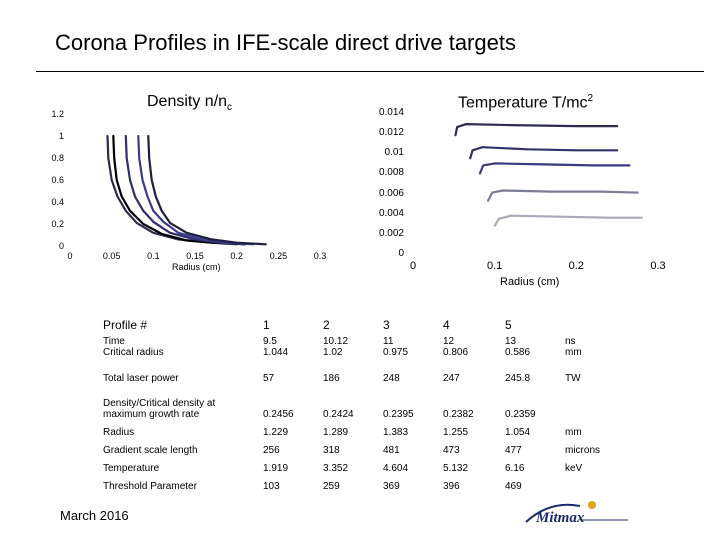 The width and height of the screenshot is (720, 540). Describe the element at coordinates (236, 256) in the screenshot. I see `density-x-tick-label: 0.2` at that location.